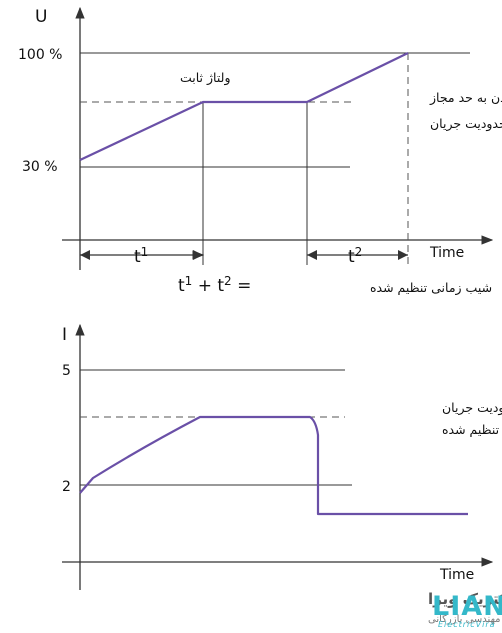  Describe the element at coordinates (456, 575) in the screenshot. I see `current-x-label: Time` at that location.